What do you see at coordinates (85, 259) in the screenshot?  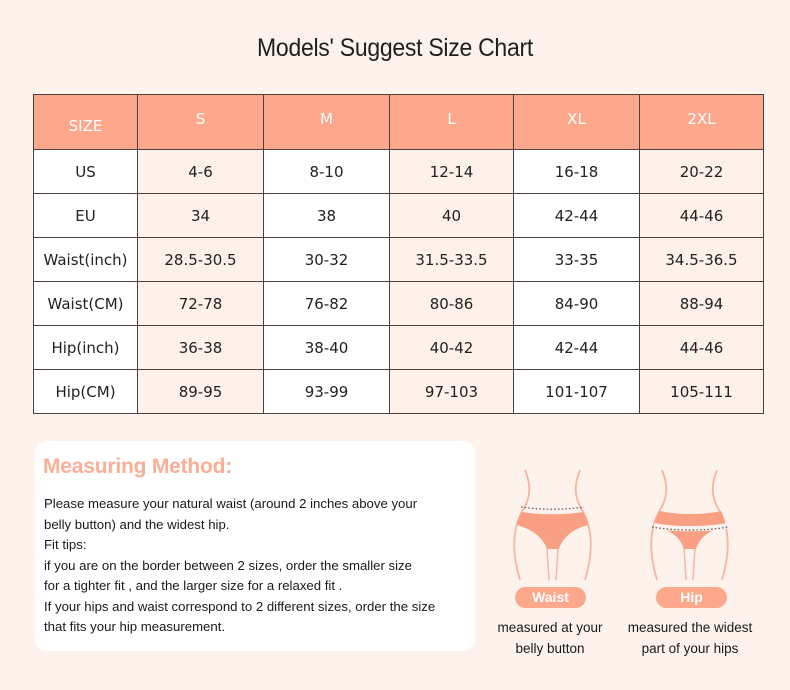 I see `row-label: Waist(inch)` at bounding box center [85, 259].